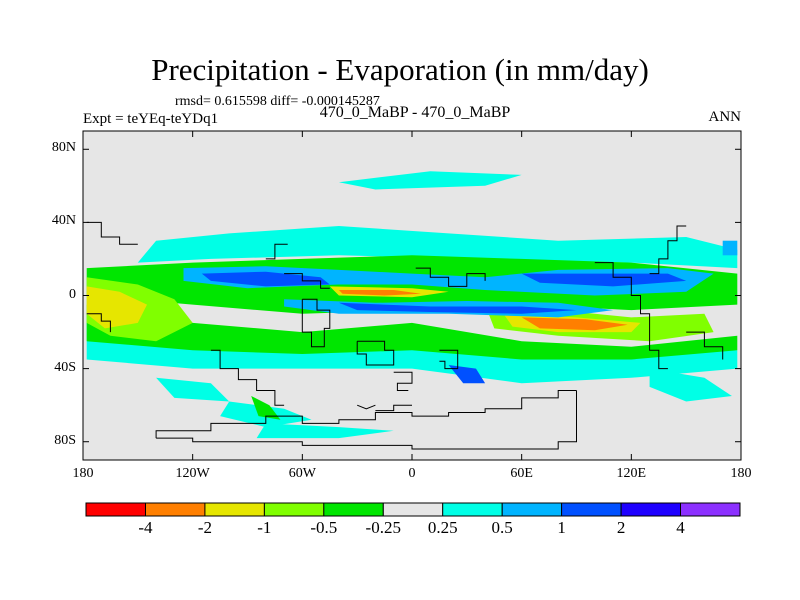  What do you see at coordinates (72, 294) in the screenshot?
I see `y-tick-label: 0` at bounding box center [72, 294].